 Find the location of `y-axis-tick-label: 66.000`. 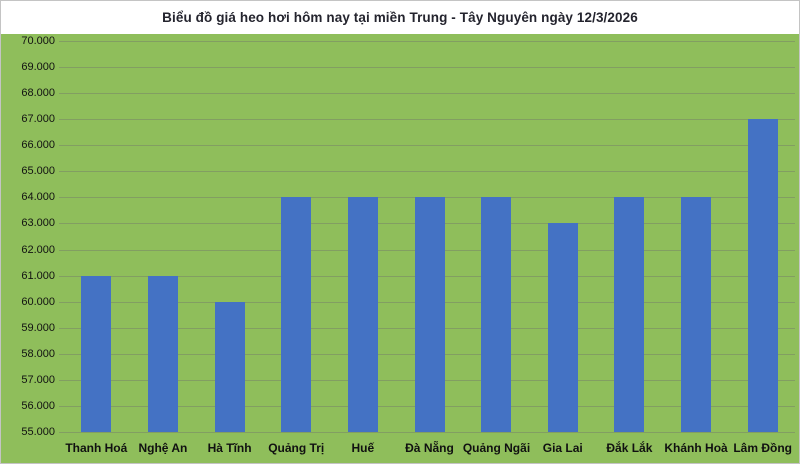

y-axis-tick-label: 66.000 is located at coordinates (38, 145).